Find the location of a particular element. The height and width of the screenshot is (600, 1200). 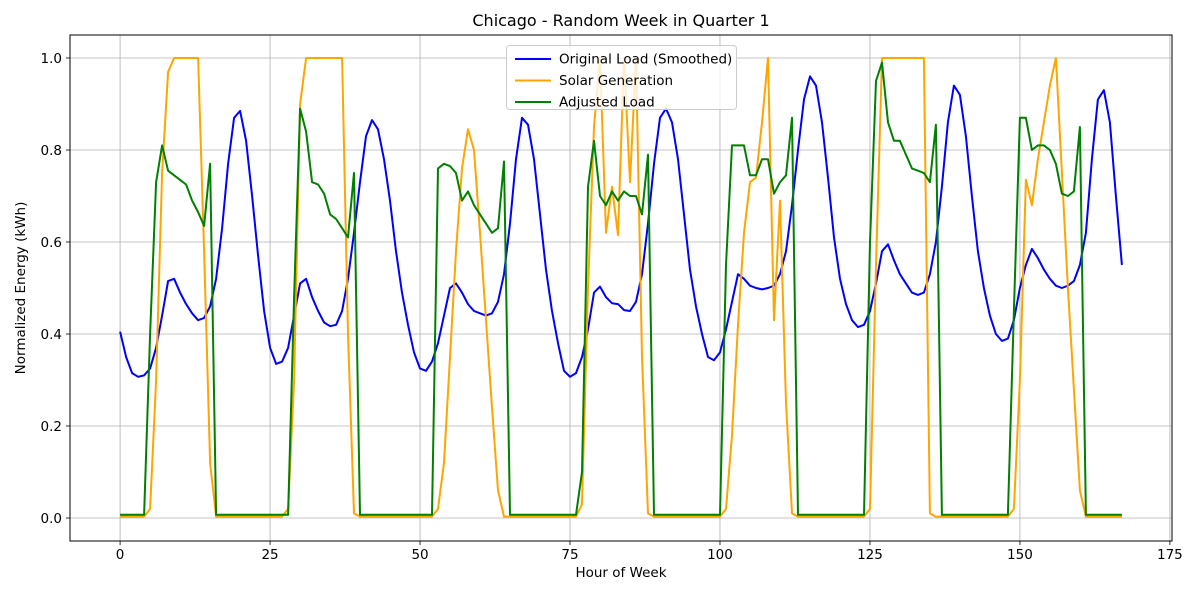

y-tick-label: 0.0 is located at coordinates (51, 519).